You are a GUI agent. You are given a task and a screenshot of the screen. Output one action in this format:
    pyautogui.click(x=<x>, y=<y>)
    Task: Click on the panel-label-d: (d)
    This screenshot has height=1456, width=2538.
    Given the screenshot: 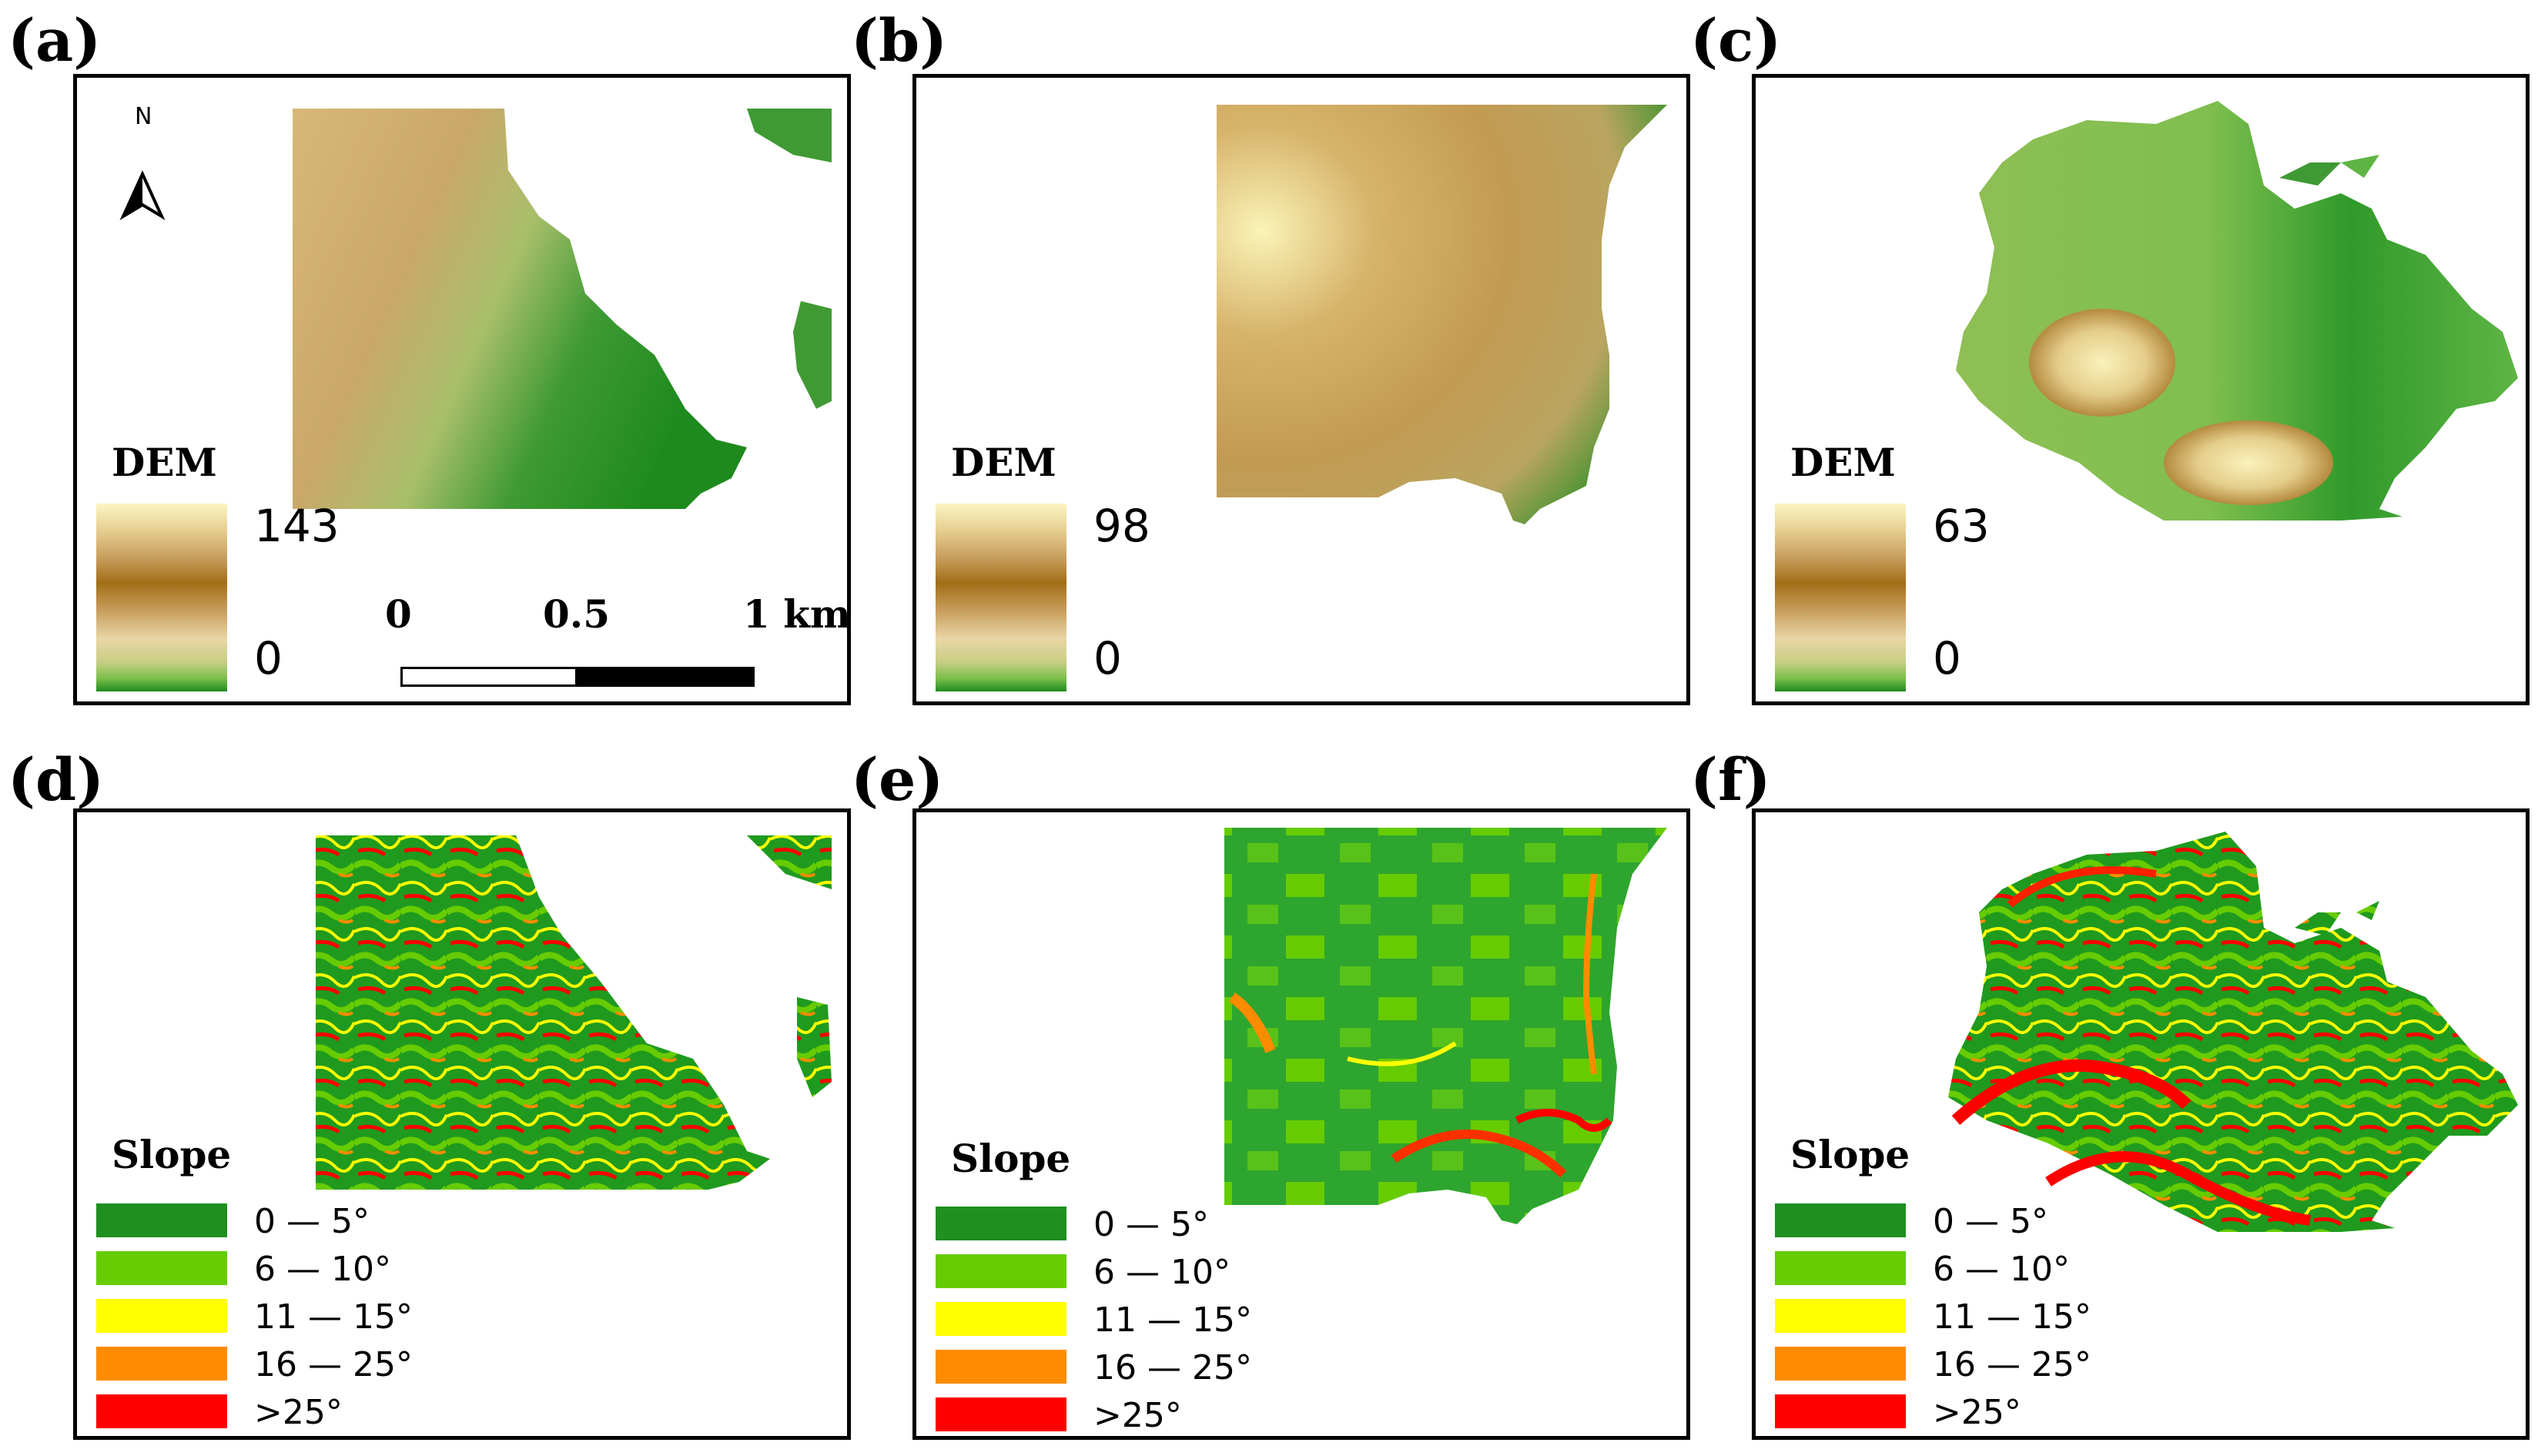 What is the action you would take?
    pyautogui.click(x=56, y=780)
    